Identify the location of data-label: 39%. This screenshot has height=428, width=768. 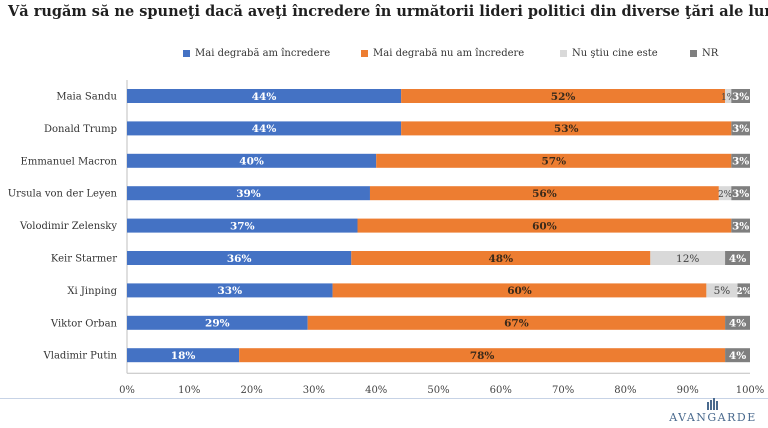
(248, 194).